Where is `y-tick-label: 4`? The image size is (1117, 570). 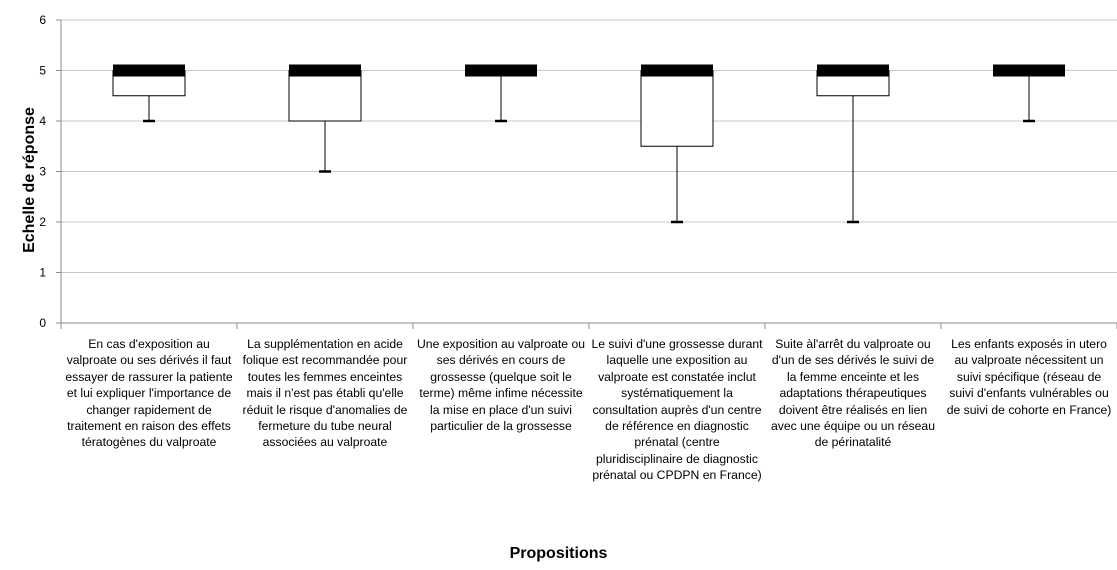 y-tick-label: 4 is located at coordinates (42, 121).